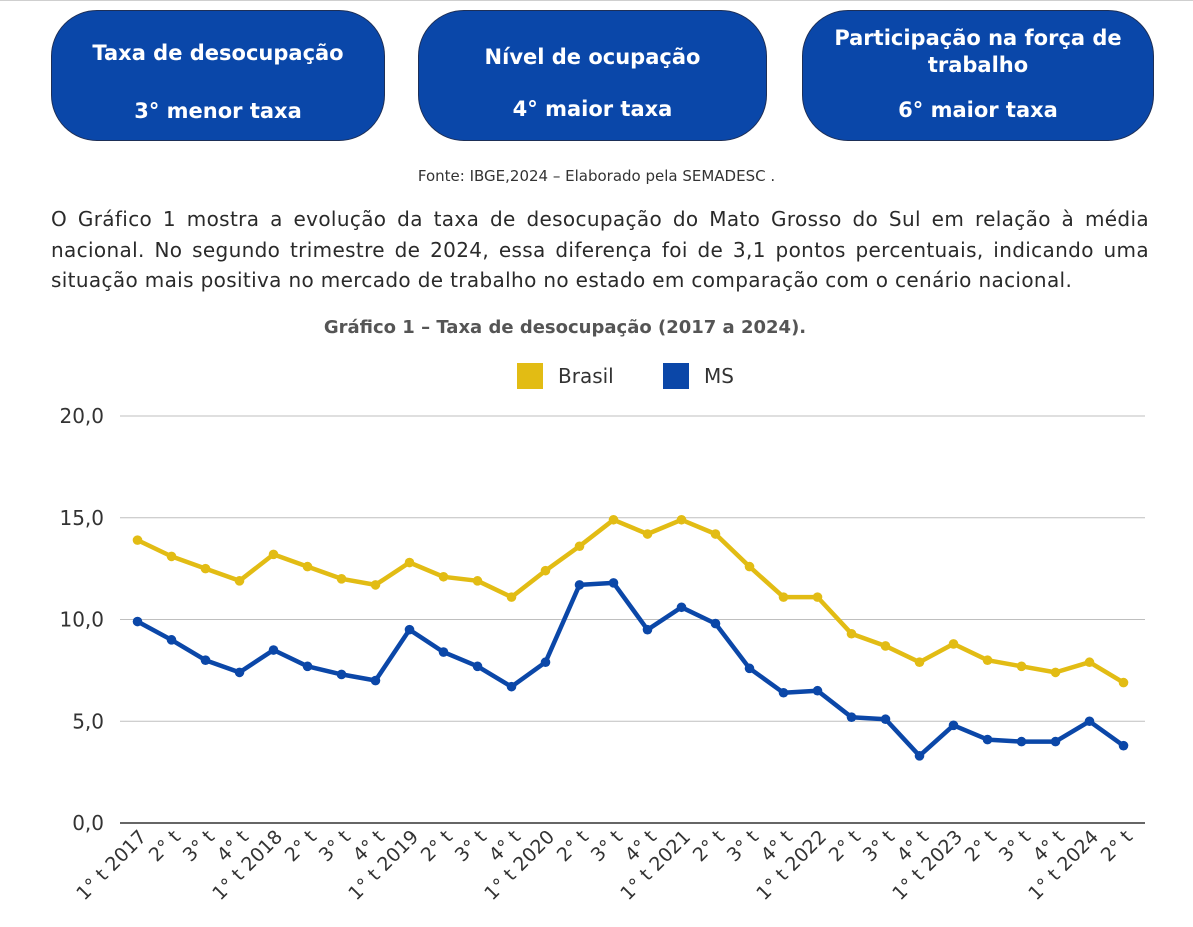 The width and height of the screenshot is (1193, 927). Describe the element at coordinates (592, 109) in the screenshot. I see `card-value: 4° maior taxa` at that location.